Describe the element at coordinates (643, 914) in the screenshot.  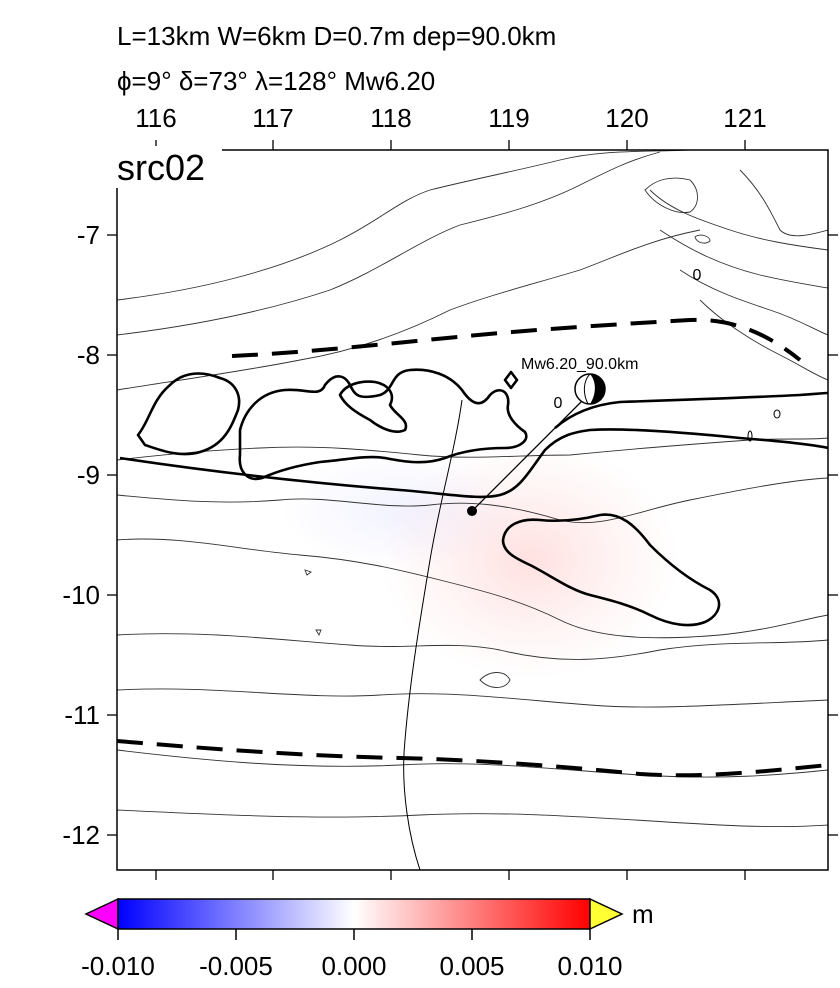
I see `colorbar-unit: m` at that location.